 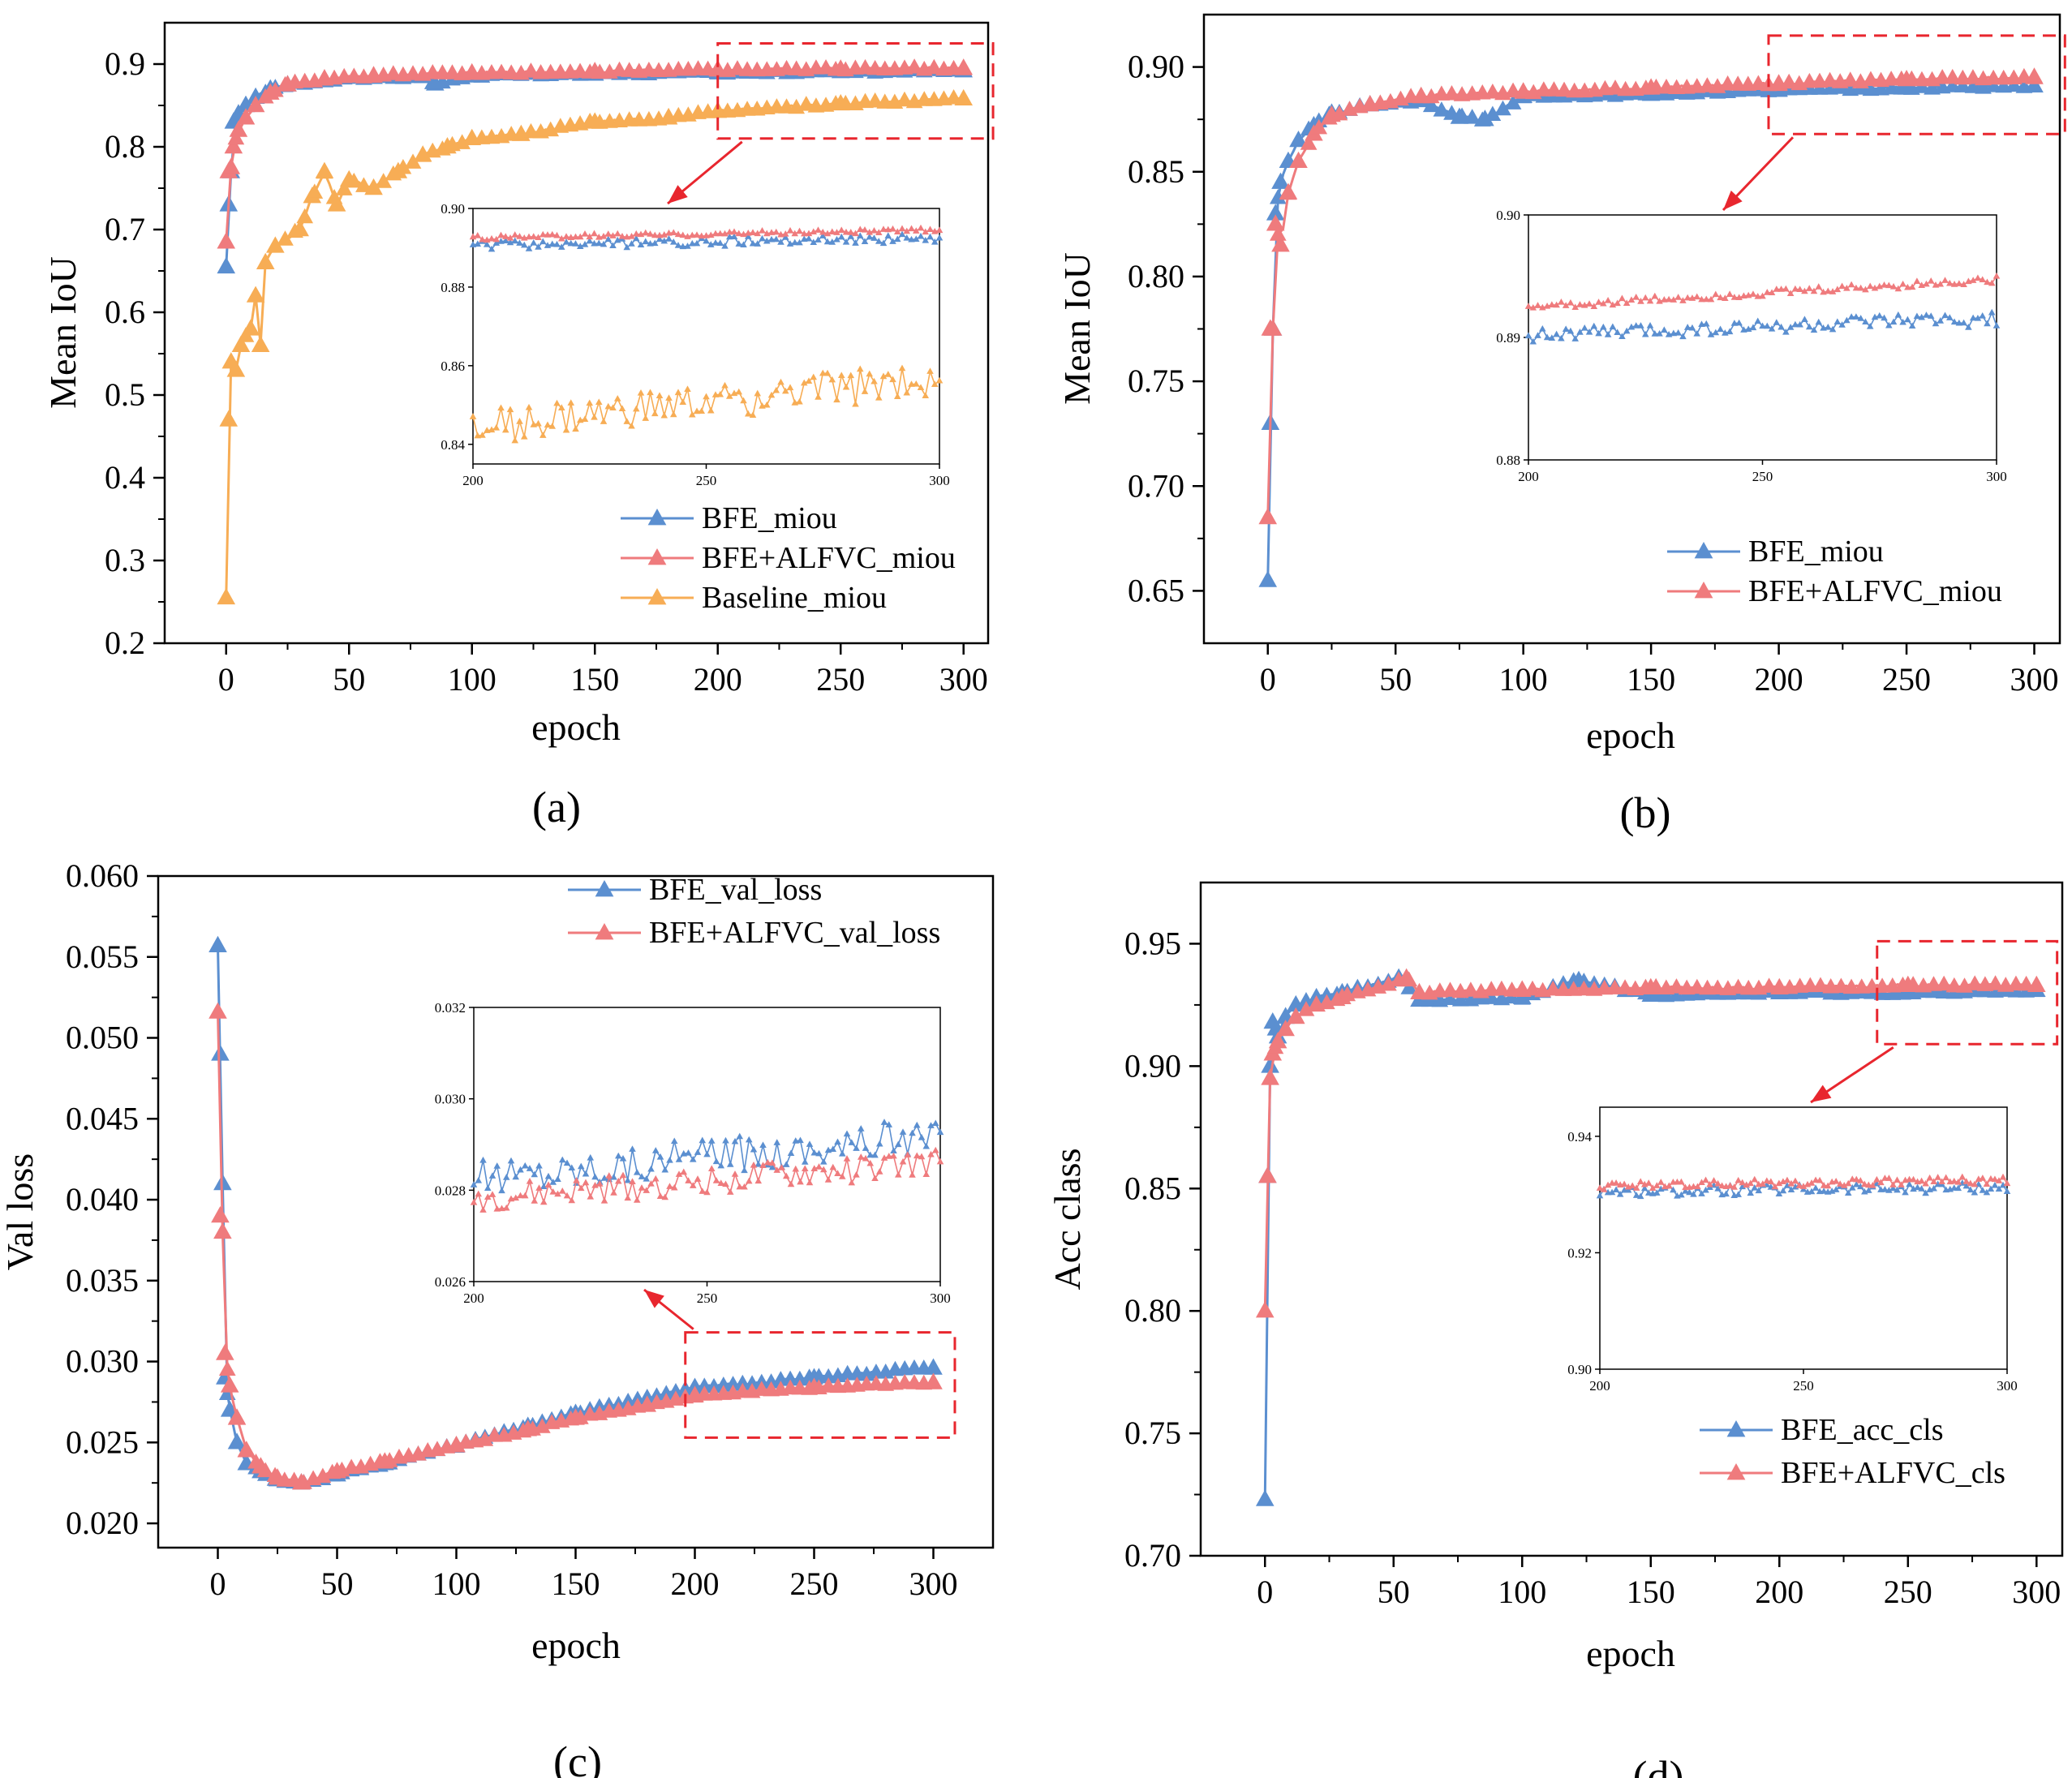 I want to click on legend-entry: BFE_miou, so click(x=1775, y=552).